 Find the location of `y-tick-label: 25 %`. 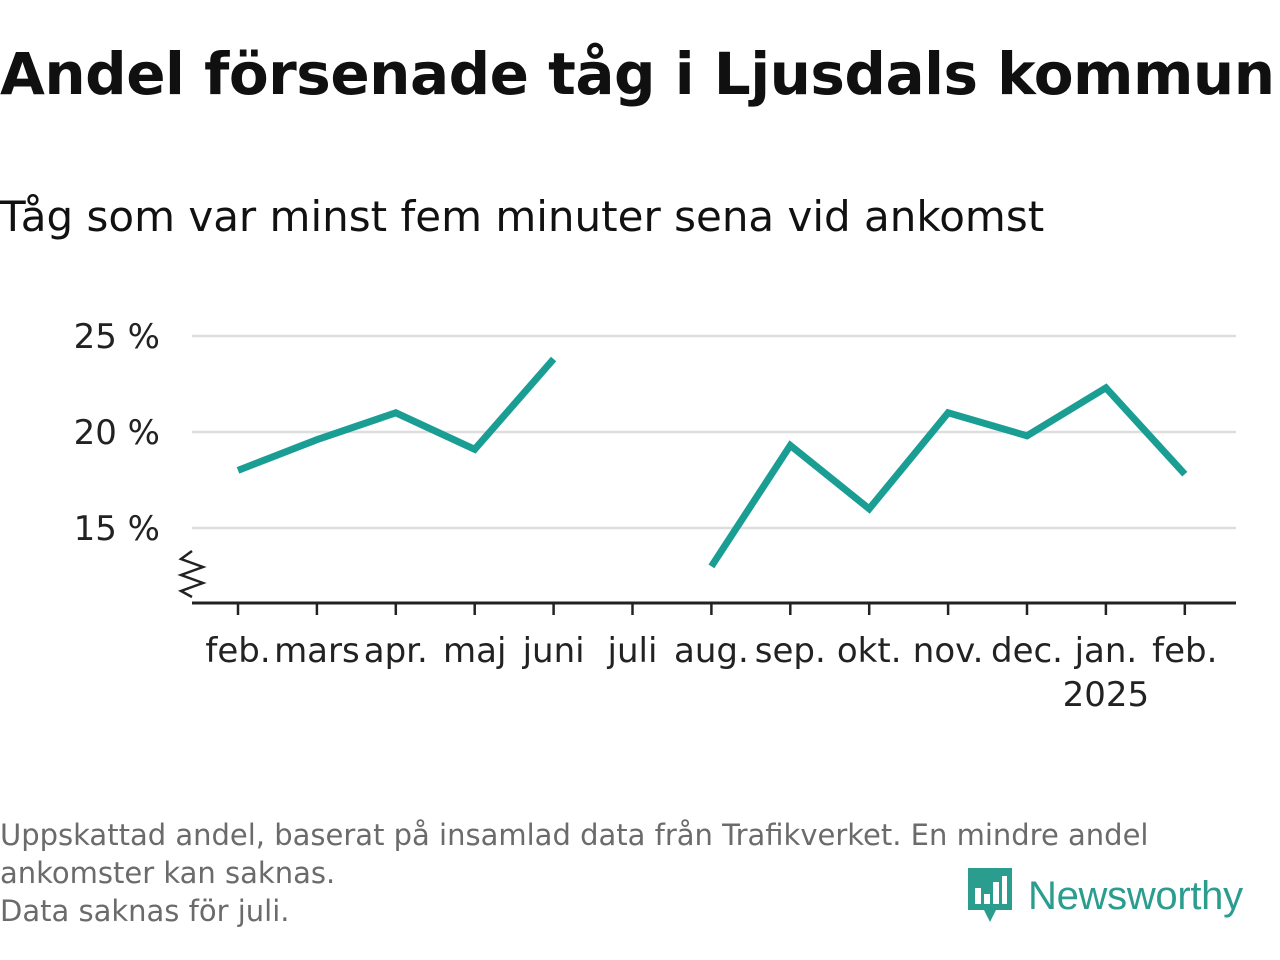

y-tick-label: 25 % is located at coordinates (117, 337).